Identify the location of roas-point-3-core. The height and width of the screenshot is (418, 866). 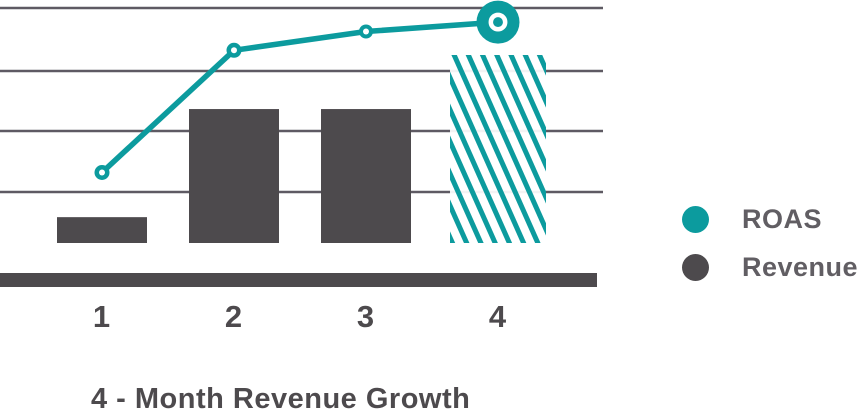
(366, 31).